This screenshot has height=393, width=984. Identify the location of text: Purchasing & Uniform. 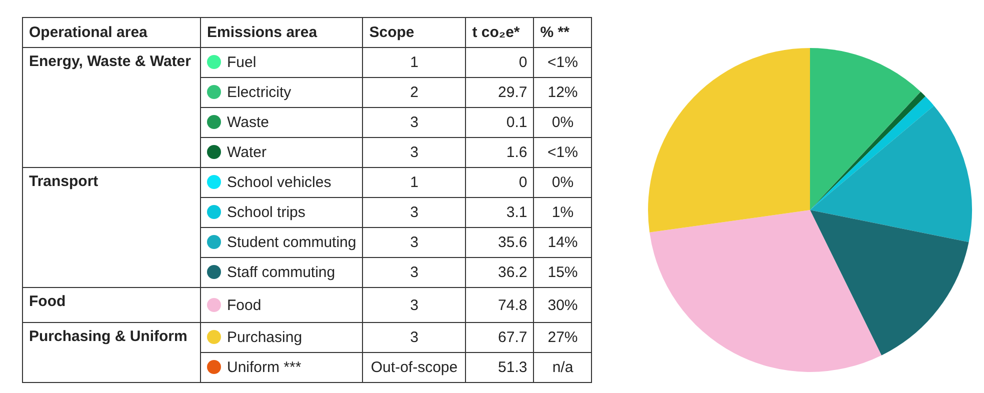
(111, 352).